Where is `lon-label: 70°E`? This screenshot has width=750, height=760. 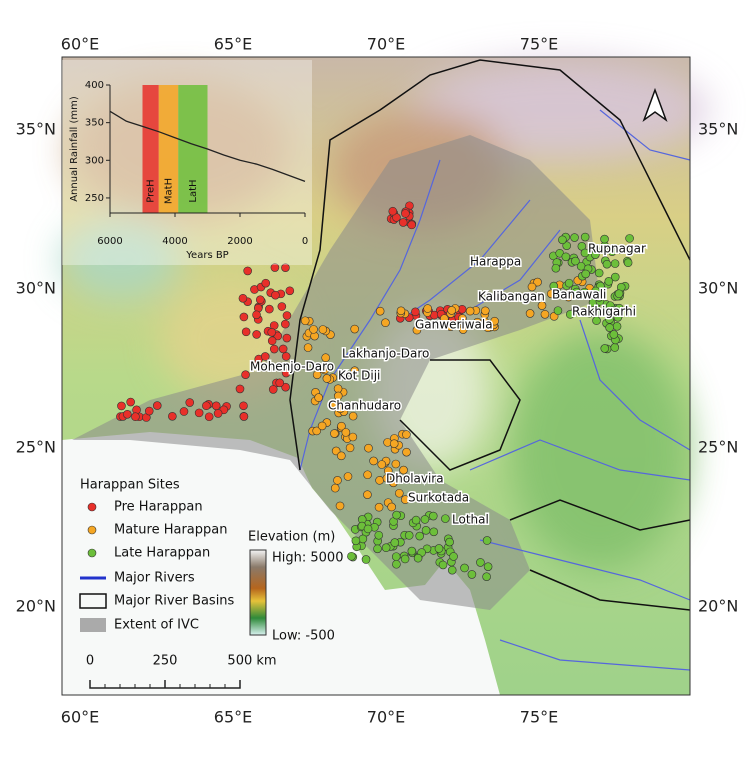 lon-label: 70°E is located at coordinates (386, 44).